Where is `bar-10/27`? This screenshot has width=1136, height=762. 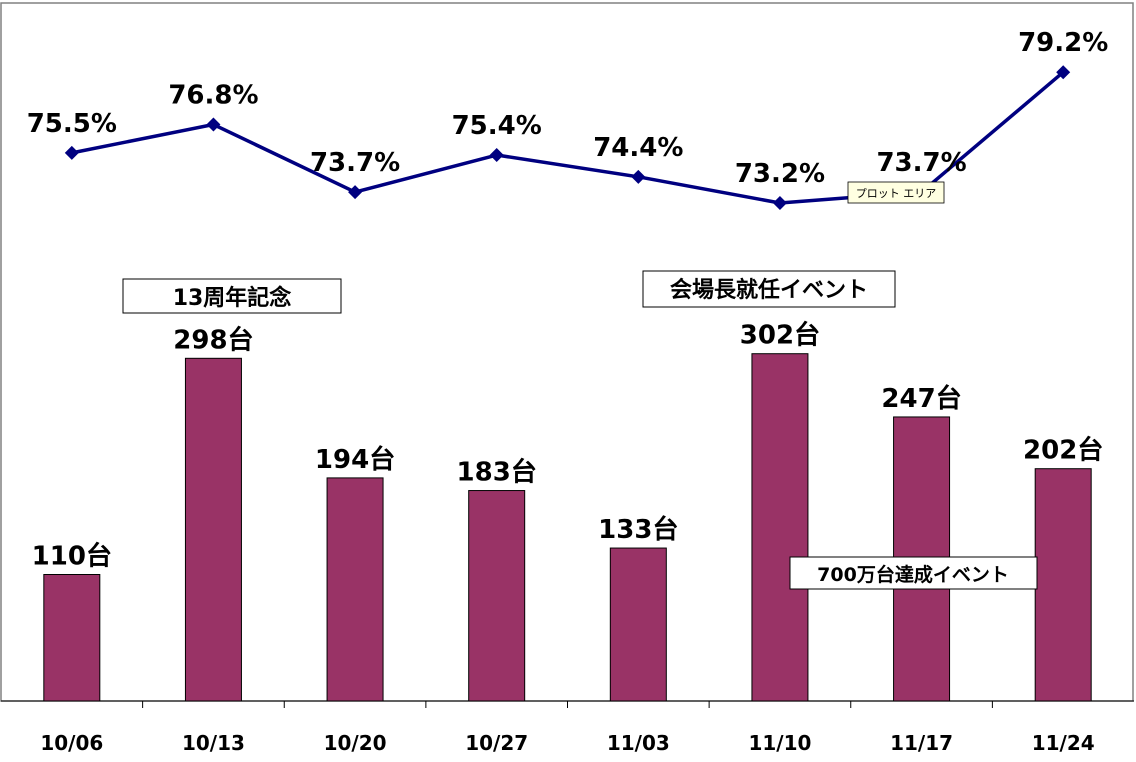 bar-10/27 is located at coordinates (497, 596).